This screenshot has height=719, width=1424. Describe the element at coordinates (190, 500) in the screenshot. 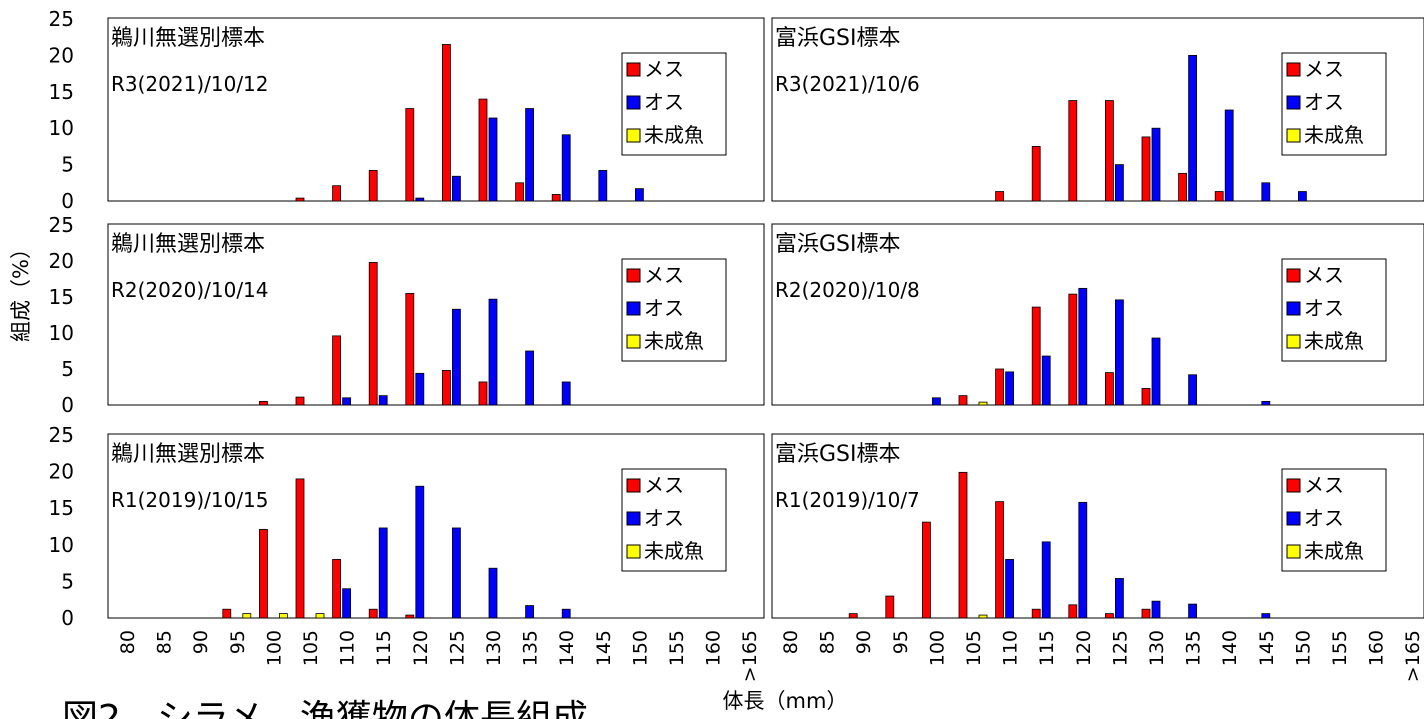

I see `panel-date: R1(2019)/10/15` at that location.